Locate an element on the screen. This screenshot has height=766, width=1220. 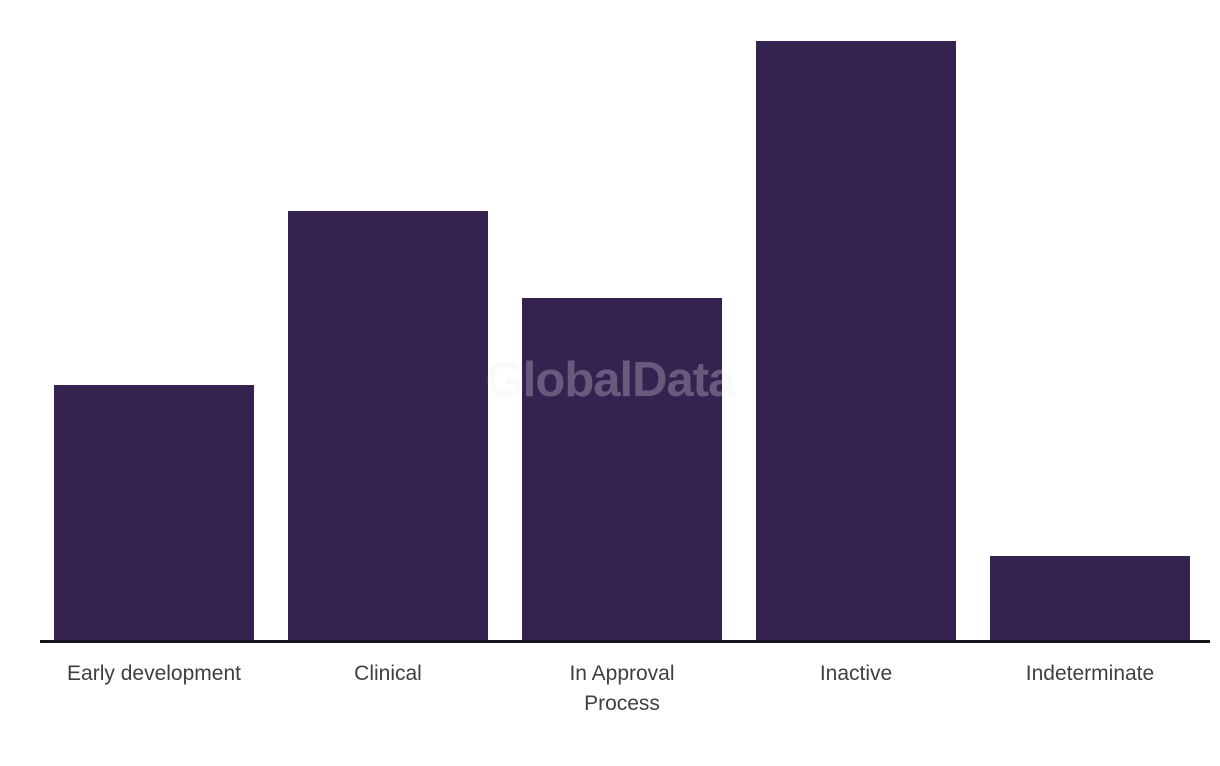
x-axis-tick-label: Indeterminate is located at coordinates (1090, 673).